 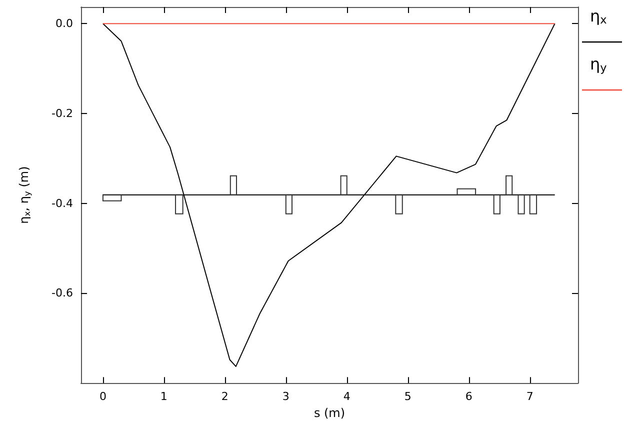 What do you see at coordinates (408, 397) in the screenshot?
I see `x-tick-label: 5` at bounding box center [408, 397].